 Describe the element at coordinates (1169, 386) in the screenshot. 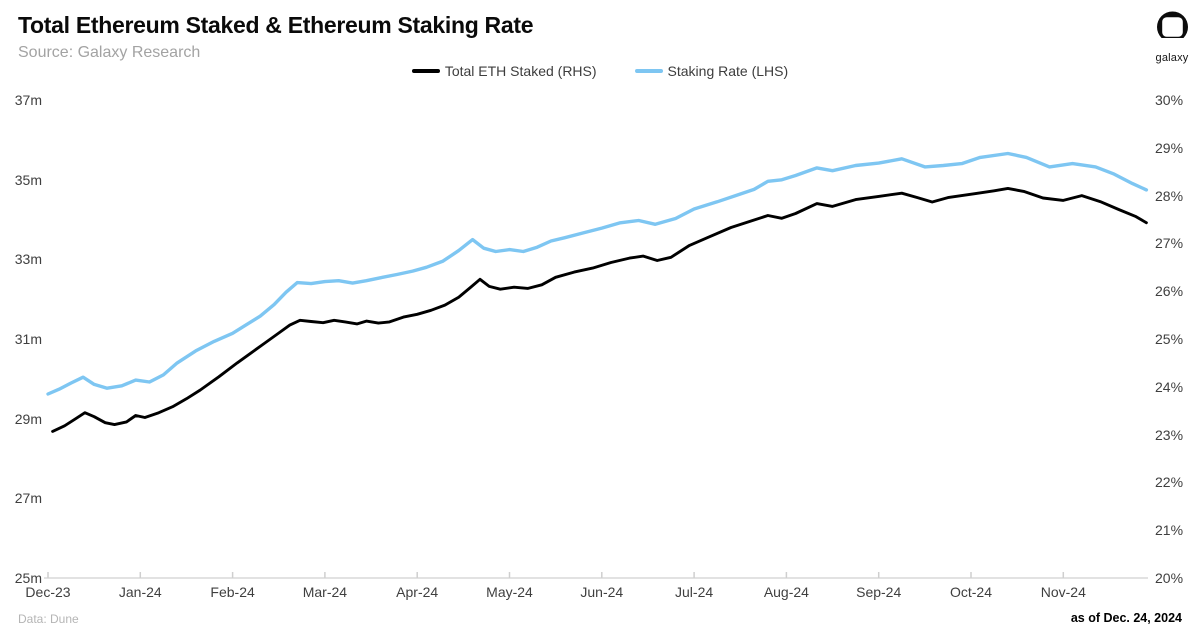

I see `y-axis-right-tick-label: 24%` at that location.